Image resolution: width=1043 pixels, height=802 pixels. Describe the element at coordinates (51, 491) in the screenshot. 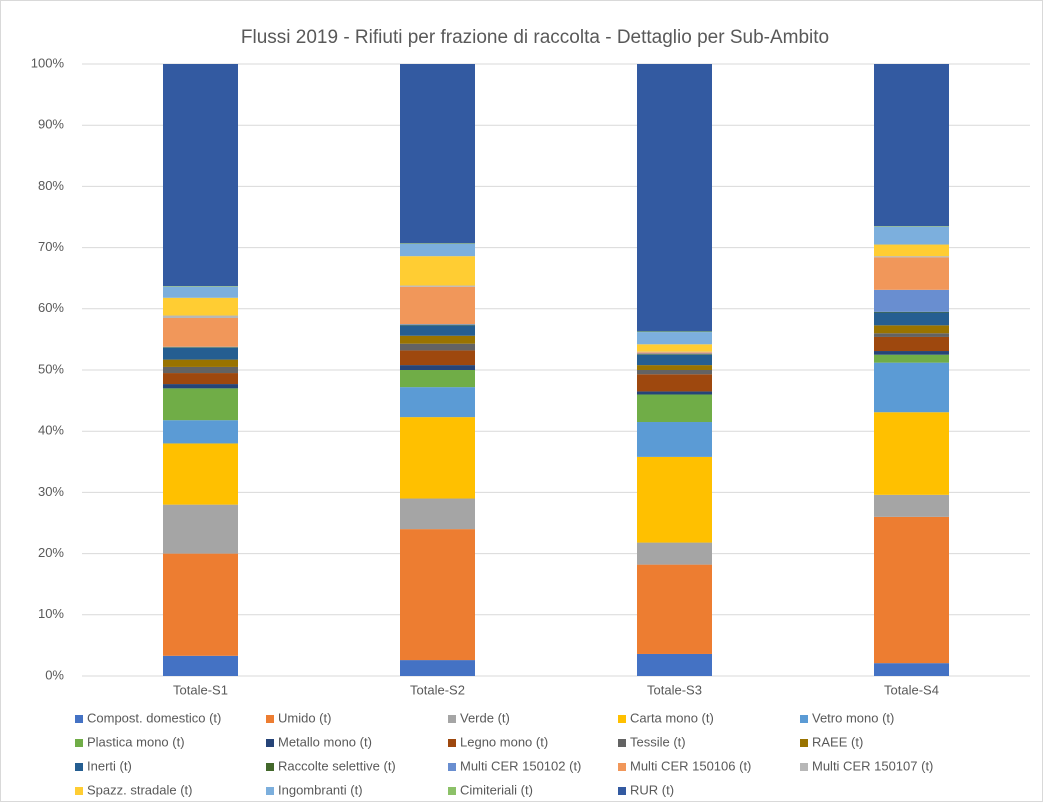

I see `y-tick-label: 30%` at that location.